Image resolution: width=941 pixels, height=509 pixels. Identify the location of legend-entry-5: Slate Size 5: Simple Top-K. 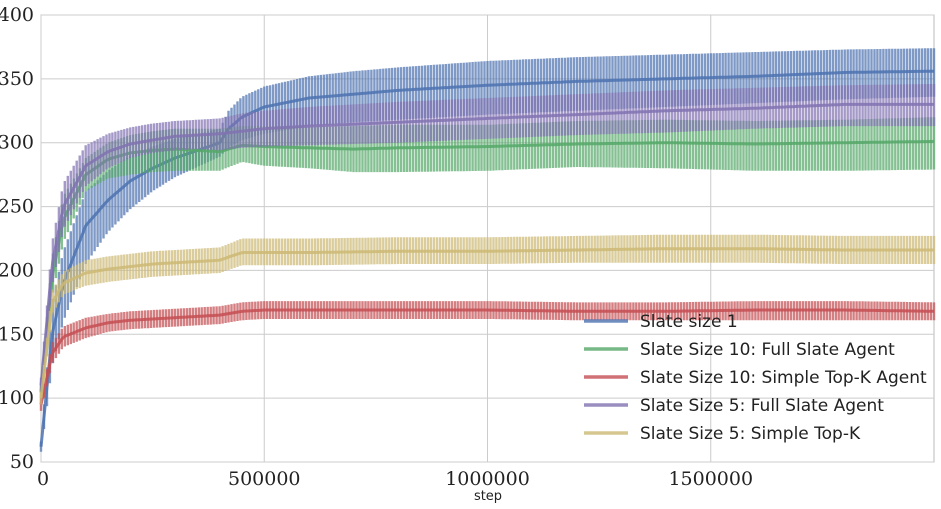
(750, 434).